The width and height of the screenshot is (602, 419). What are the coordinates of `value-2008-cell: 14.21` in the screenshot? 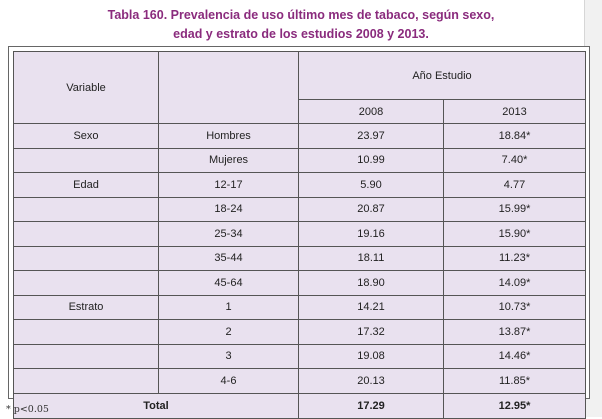 It's located at (371, 307).